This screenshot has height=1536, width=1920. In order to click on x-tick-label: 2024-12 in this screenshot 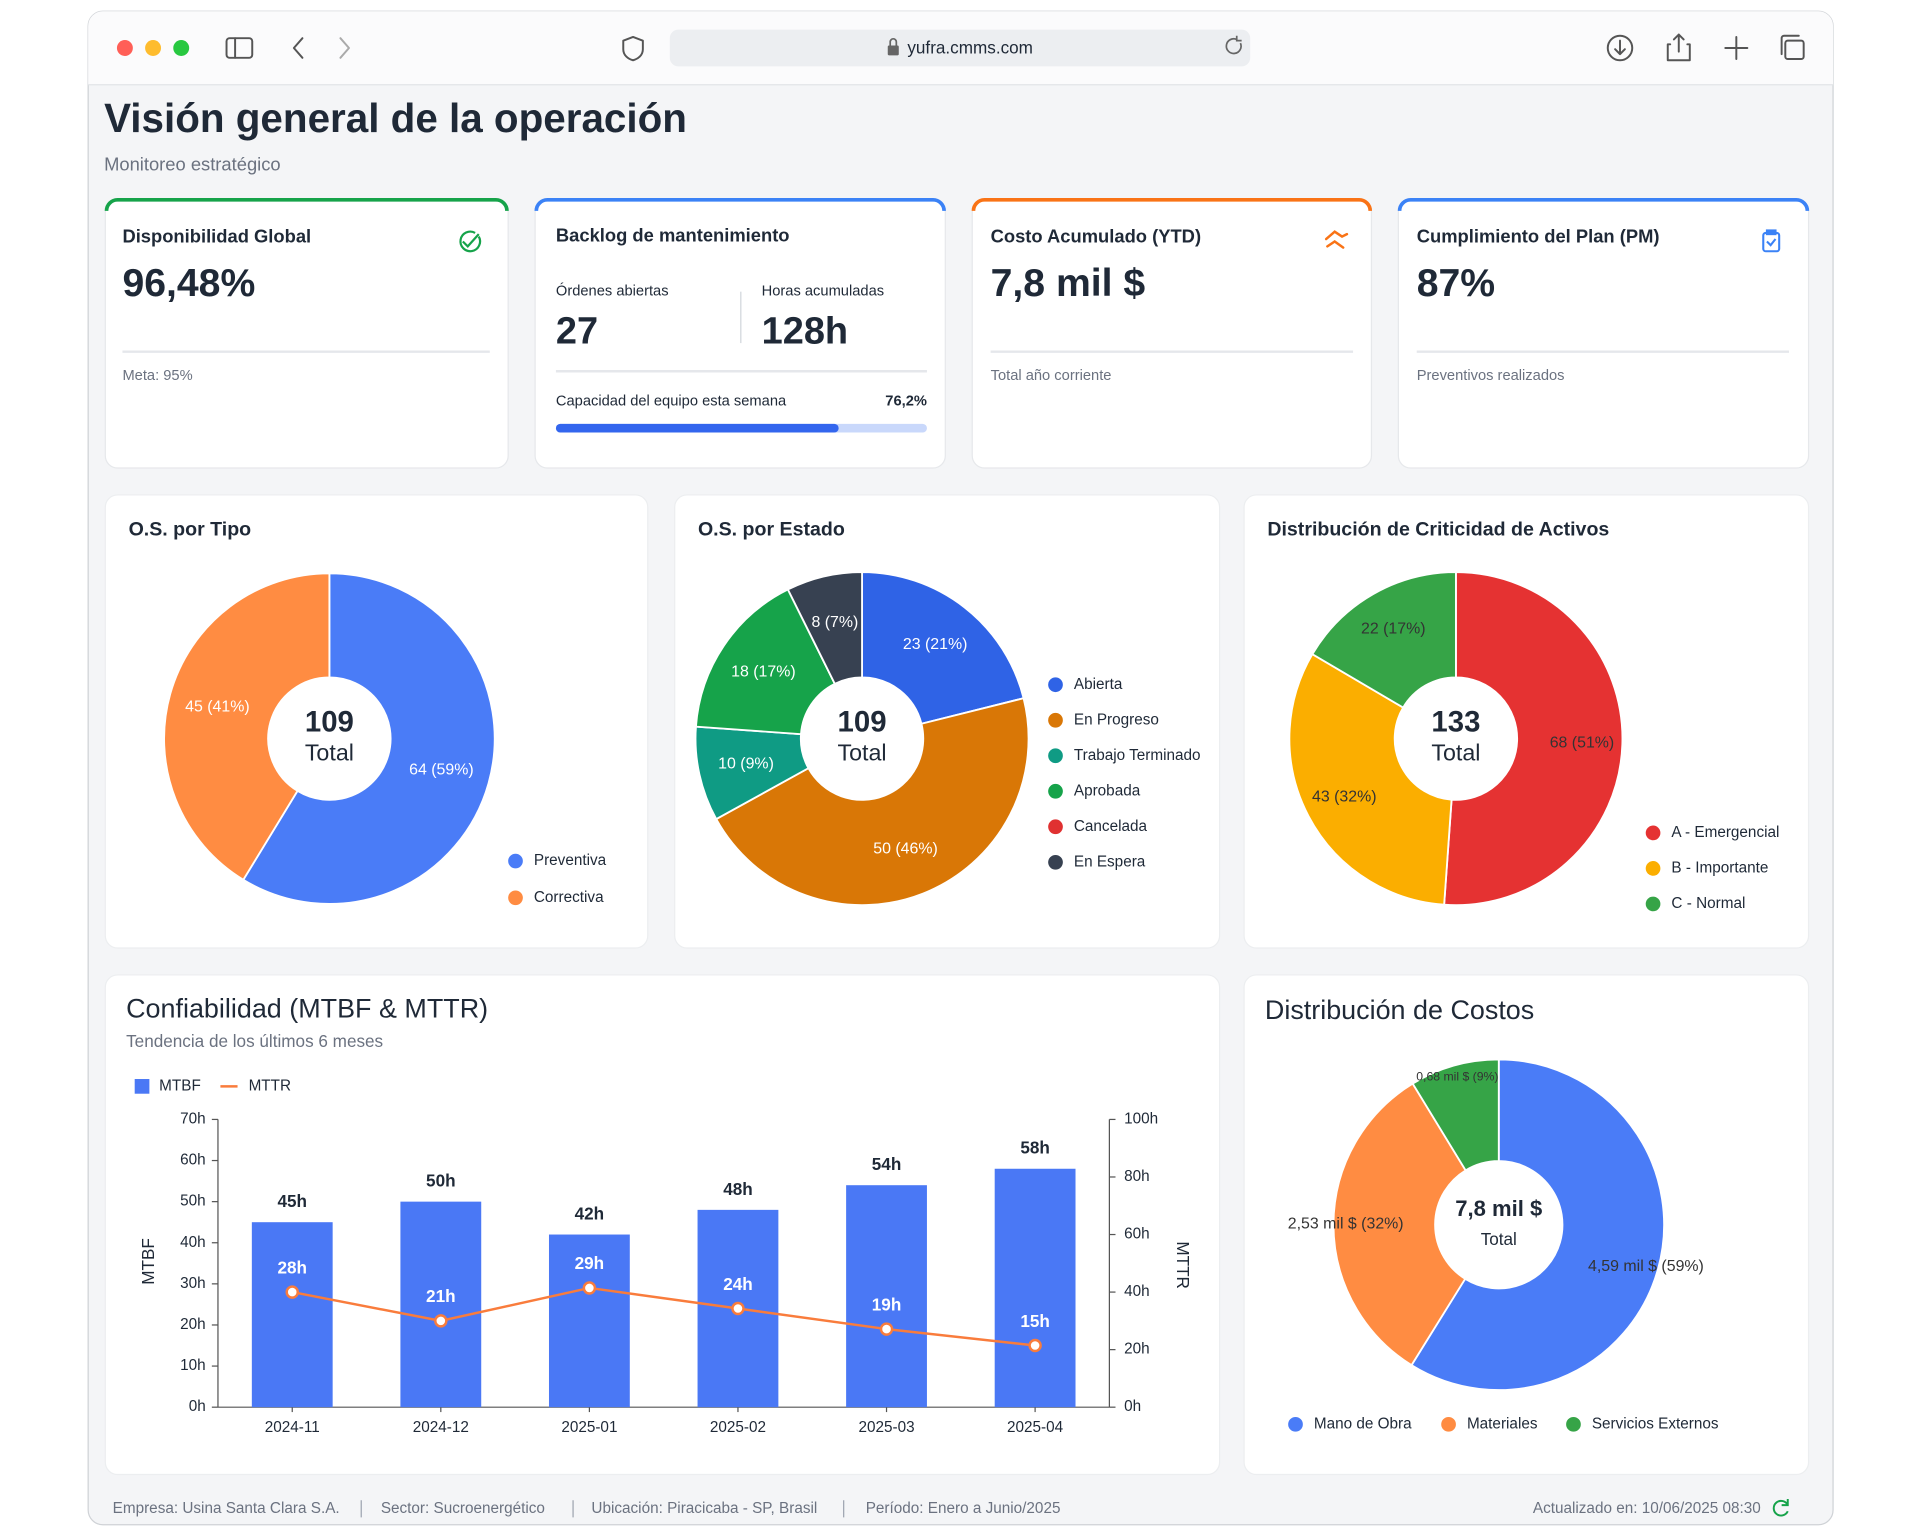, I will do `click(441, 1427)`.